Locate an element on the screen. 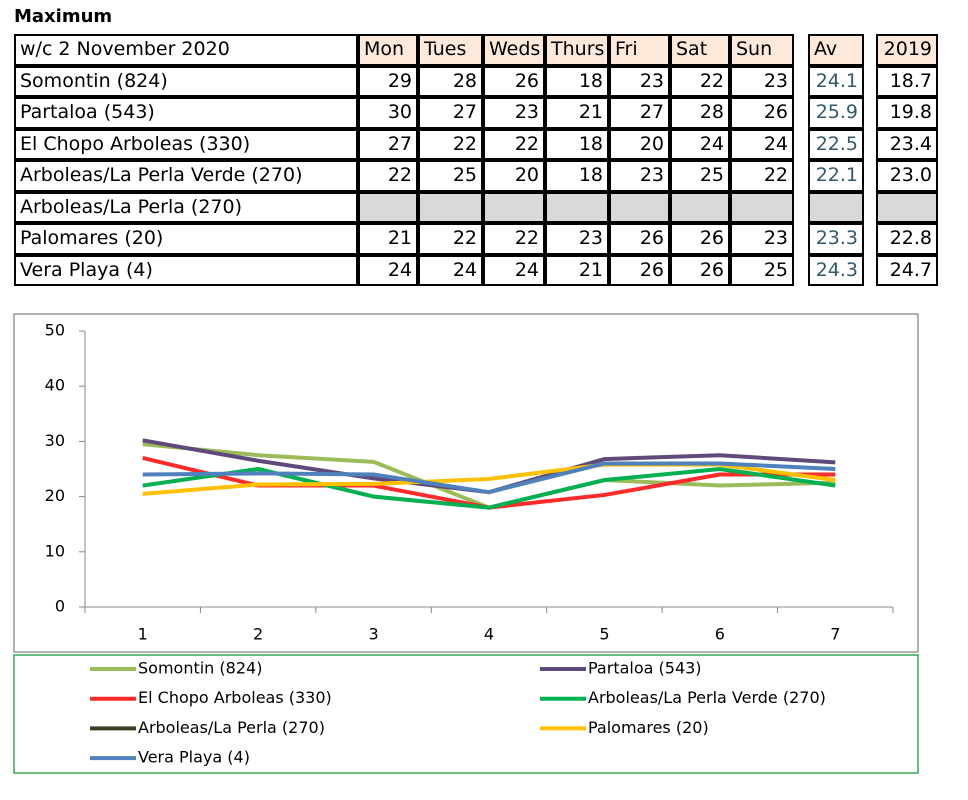 The image size is (968, 800). average-cell: 24.3 is located at coordinates (836, 270).